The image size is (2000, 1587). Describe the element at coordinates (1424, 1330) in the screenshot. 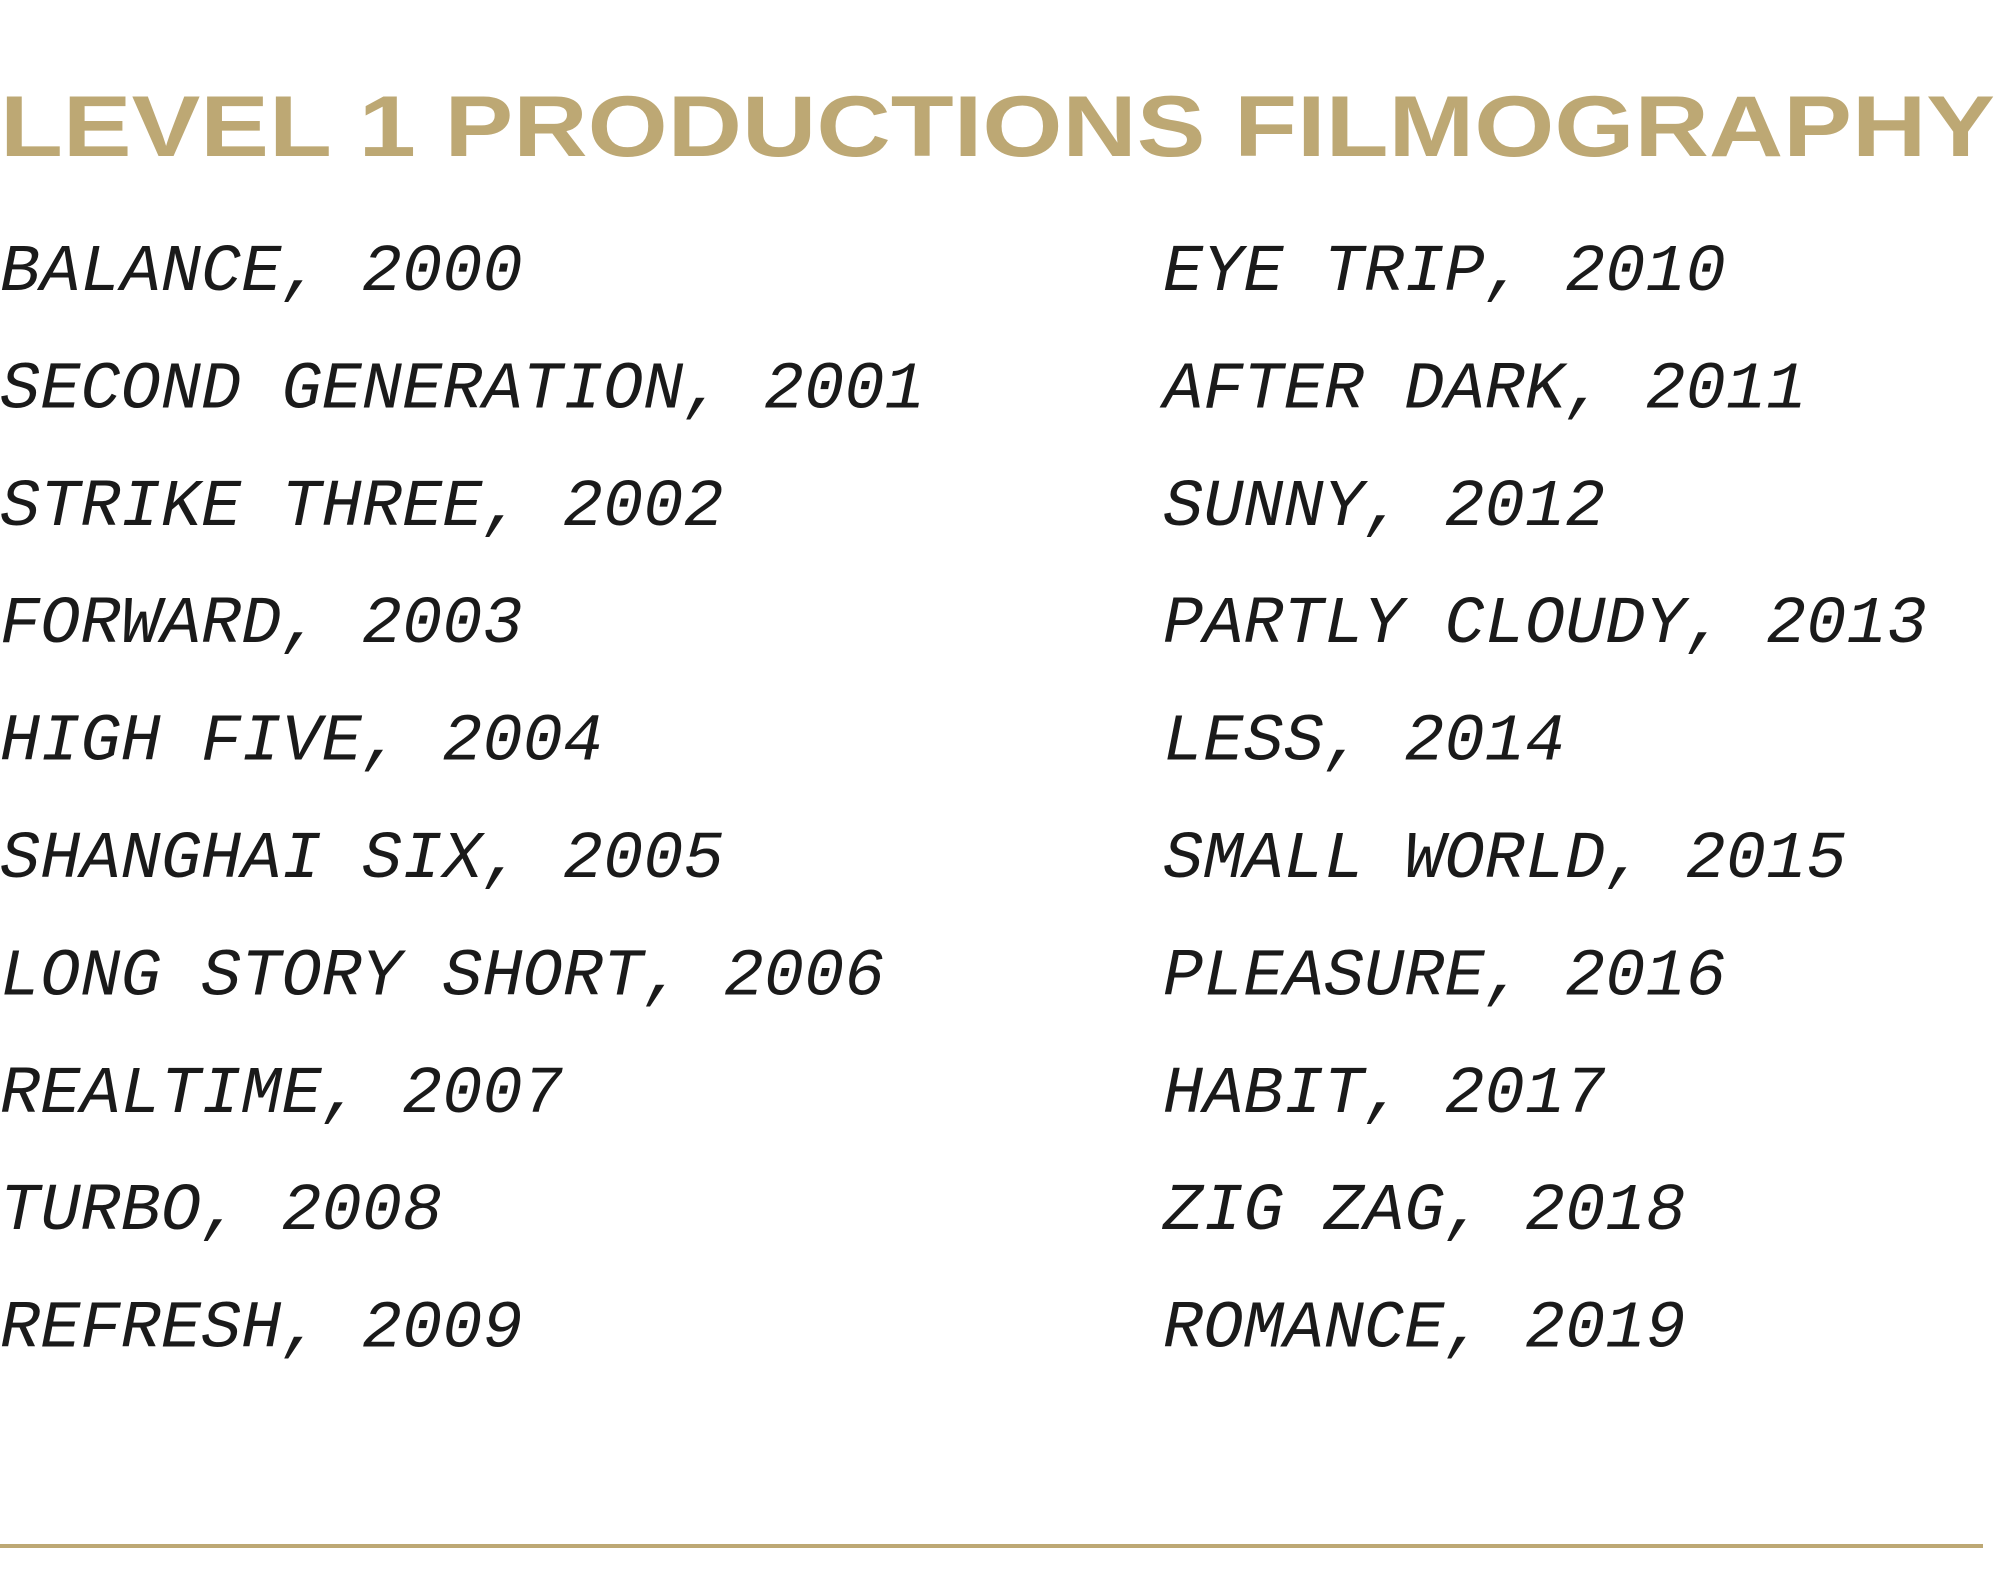

I see `film-entry: ROMANCE, 2019` at that location.